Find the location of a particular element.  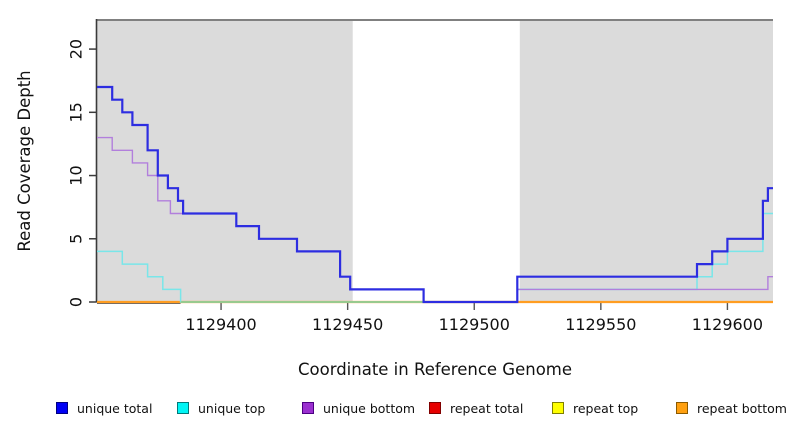

x-tick-label: 1129450 is located at coordinates (347, 324).